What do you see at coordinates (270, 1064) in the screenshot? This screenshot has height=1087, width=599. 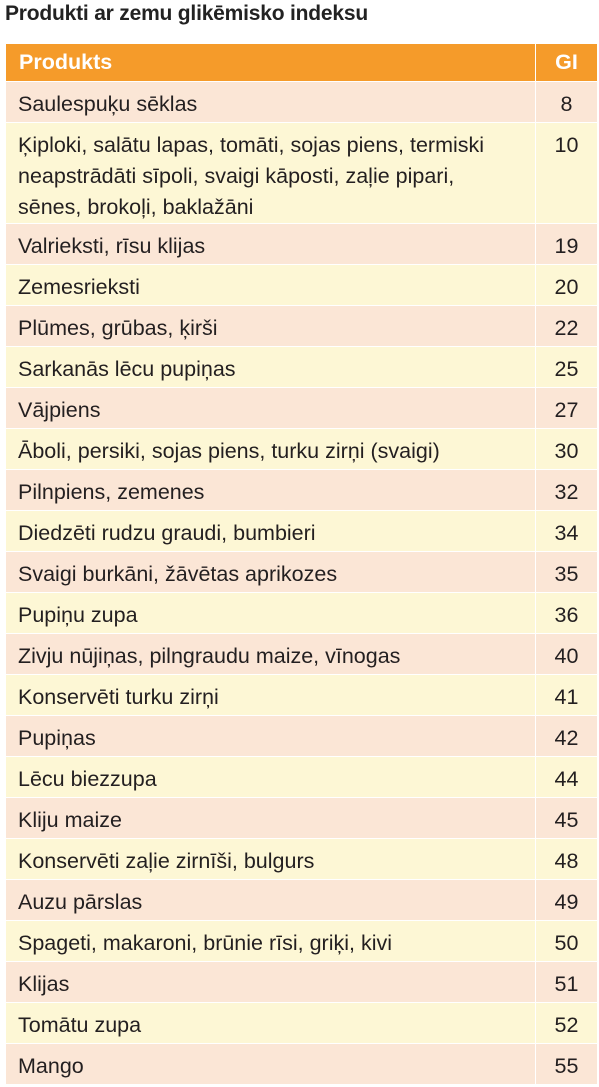 I see `product-cell: Mango` at bounding box center [270, 1064].